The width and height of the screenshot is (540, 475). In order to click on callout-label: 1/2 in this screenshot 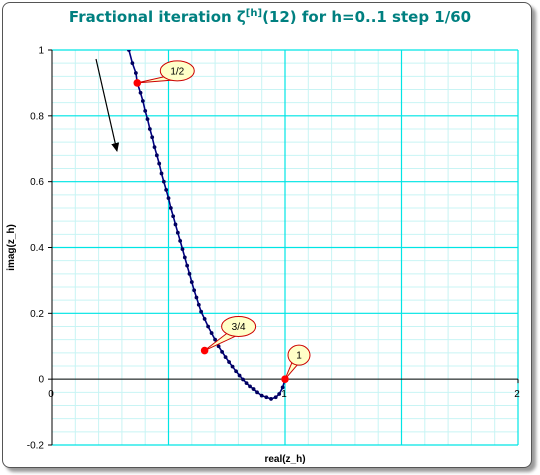, I will do `click(177, 71)`.